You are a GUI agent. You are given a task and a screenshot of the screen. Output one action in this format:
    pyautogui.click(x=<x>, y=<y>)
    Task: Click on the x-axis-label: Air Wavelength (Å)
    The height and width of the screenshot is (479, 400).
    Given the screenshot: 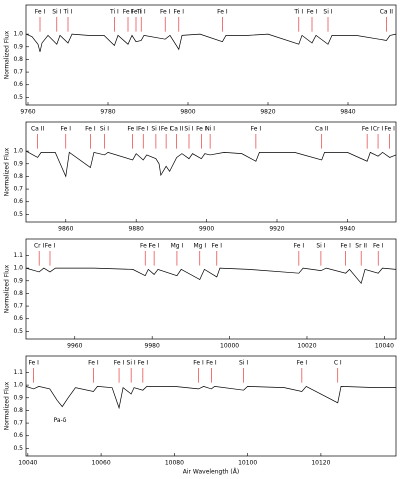 What is the action you would take?
    pyautogui.click(x=211, y=472)
    